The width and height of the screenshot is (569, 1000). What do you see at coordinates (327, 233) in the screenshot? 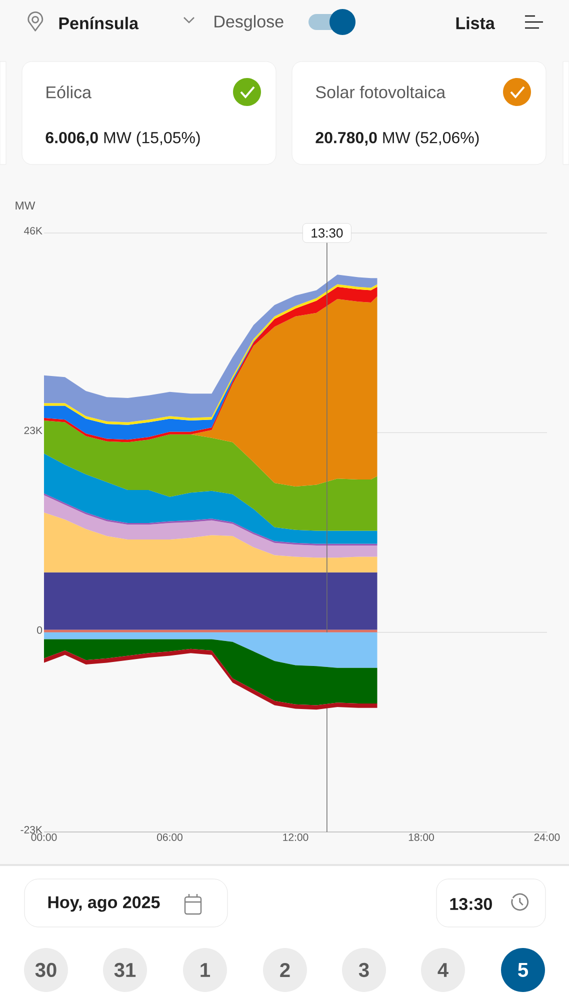
I see `ref-line-label: 13:30` at bounding box center [327, 233].